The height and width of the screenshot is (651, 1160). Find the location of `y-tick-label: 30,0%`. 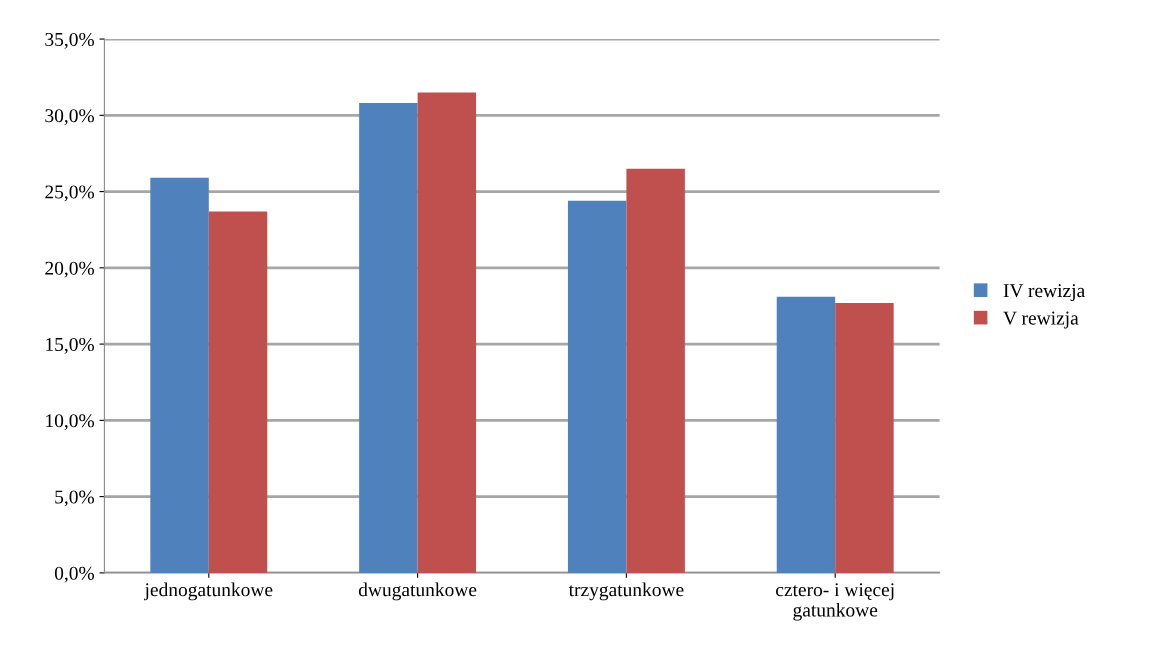

y-tick-label: 30,0% is located at coordinates (70, 117).